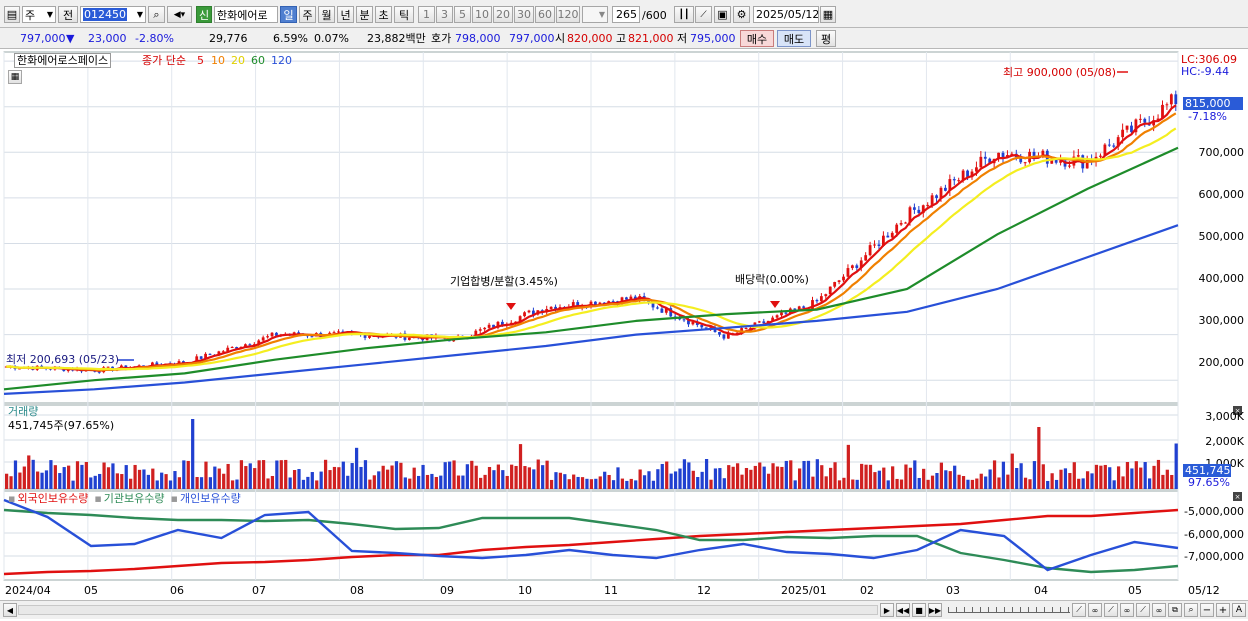  Describe the element at coordinates (741, 14) in the screenshot. I see `gear-icon: ⚙` at that location.